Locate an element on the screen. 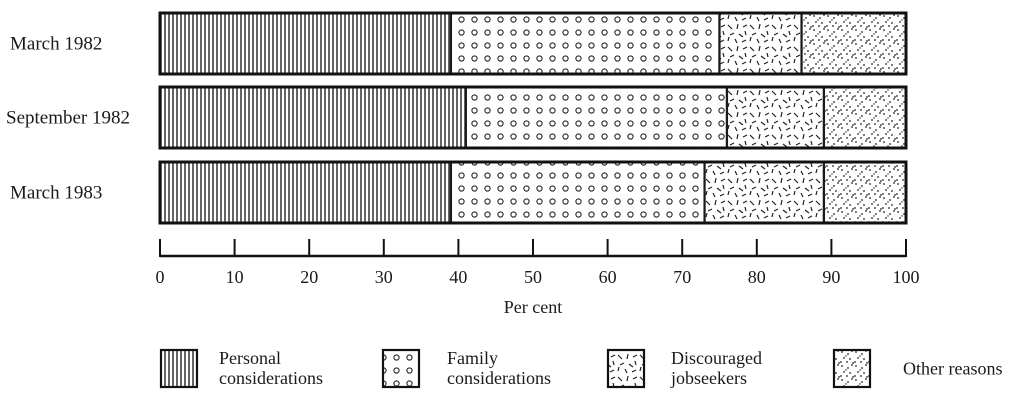 Image resolution: width=1032 pixels, height=396 pixels. x-tick-label: 60 is located at coordinates (608, 277).